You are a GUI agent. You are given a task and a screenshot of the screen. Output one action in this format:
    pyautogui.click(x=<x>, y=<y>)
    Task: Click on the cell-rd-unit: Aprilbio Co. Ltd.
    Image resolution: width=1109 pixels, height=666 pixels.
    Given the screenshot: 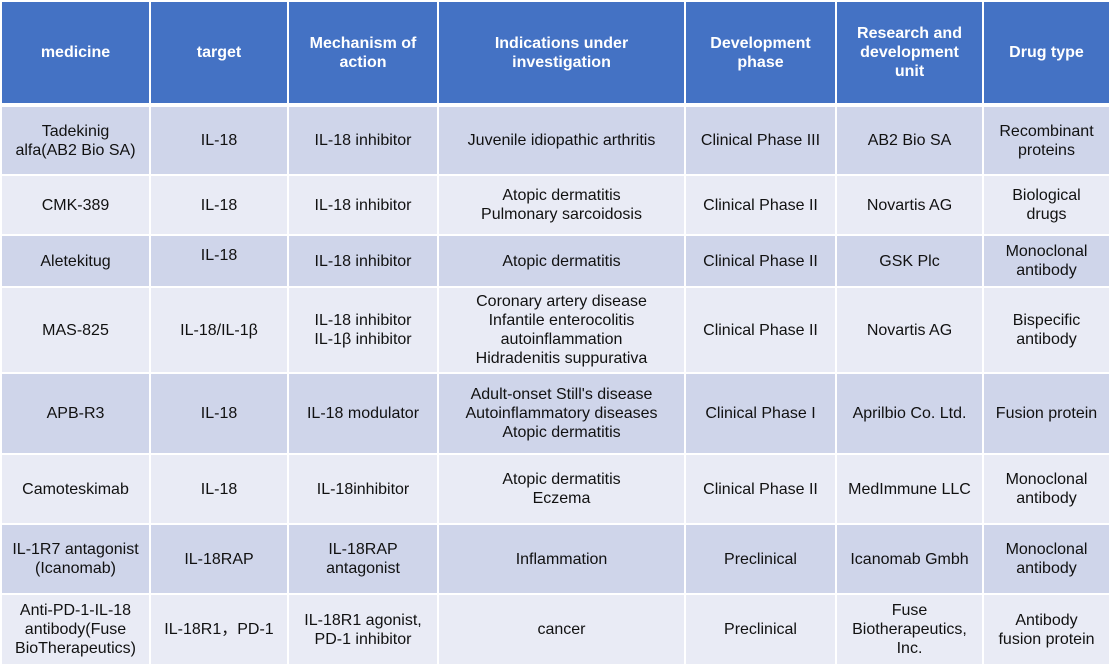 What is the action you would take?
    pyautogui.click(x=909, y=413)
    